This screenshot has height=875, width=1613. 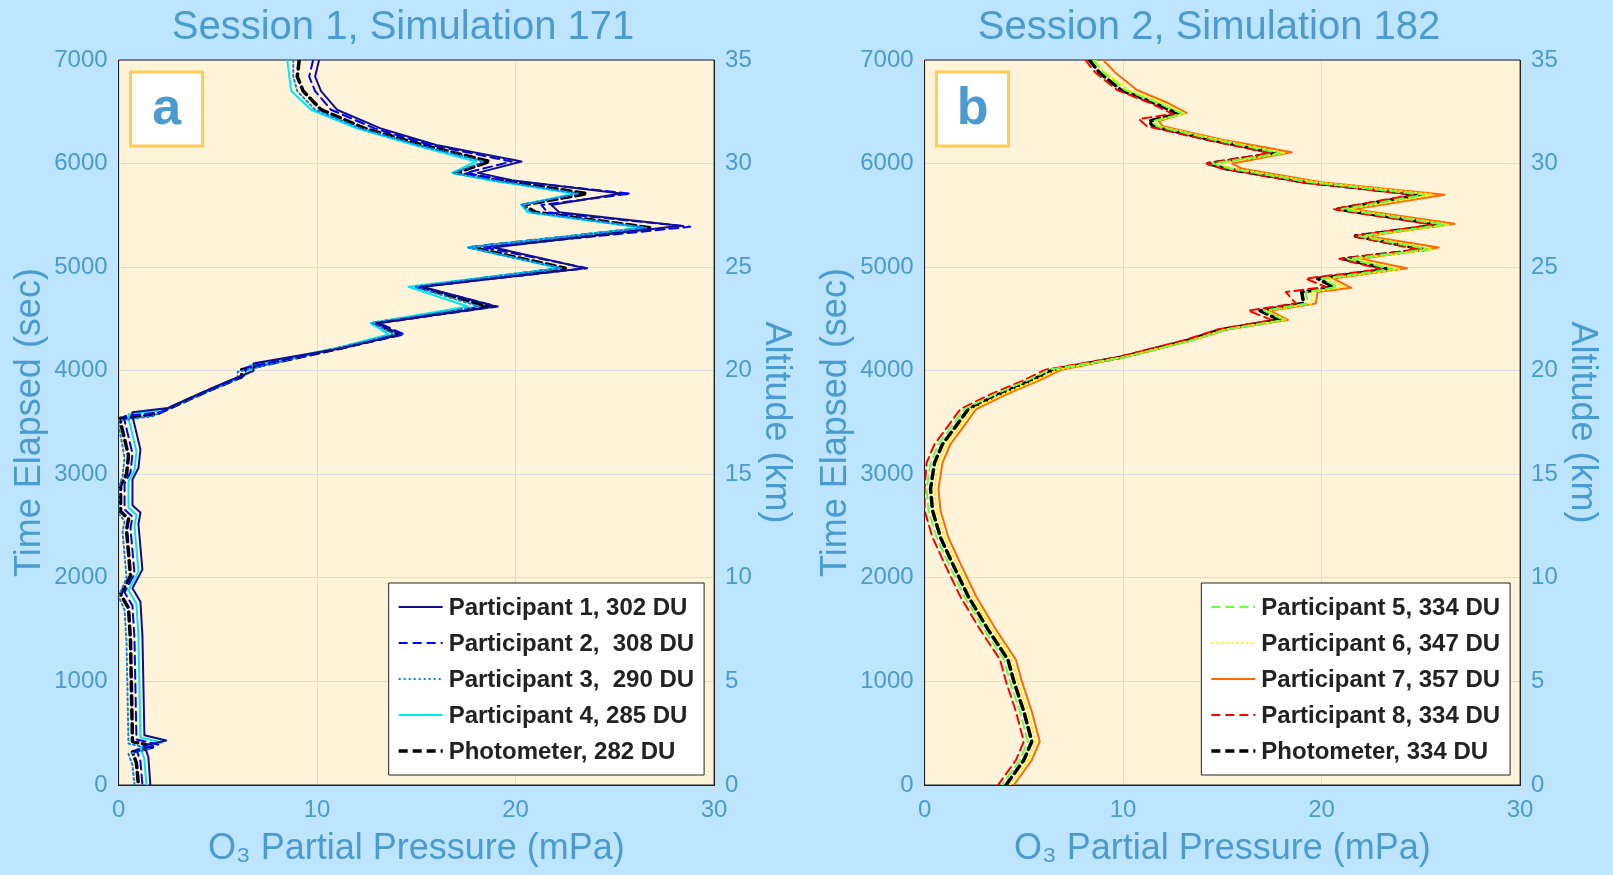 What do you see at coordinates (571, 642) in the screenshot?
I see `legend-label: Participant 2, 308 DU` at bounding box center [571, 642].